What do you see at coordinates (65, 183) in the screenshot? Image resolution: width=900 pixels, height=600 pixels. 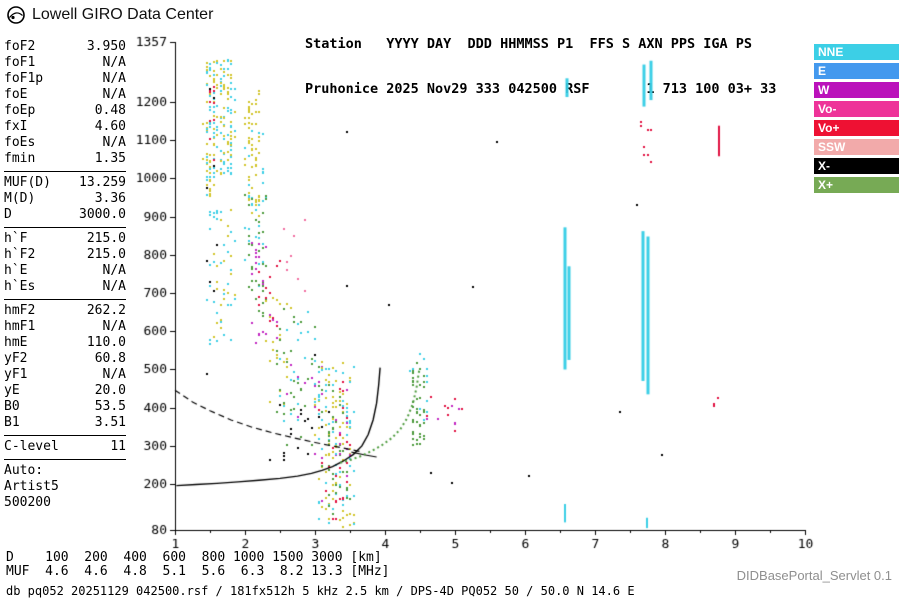 I see `param-row-muf-d: MUF(D) 13.259` at bounding box center [65, 183].